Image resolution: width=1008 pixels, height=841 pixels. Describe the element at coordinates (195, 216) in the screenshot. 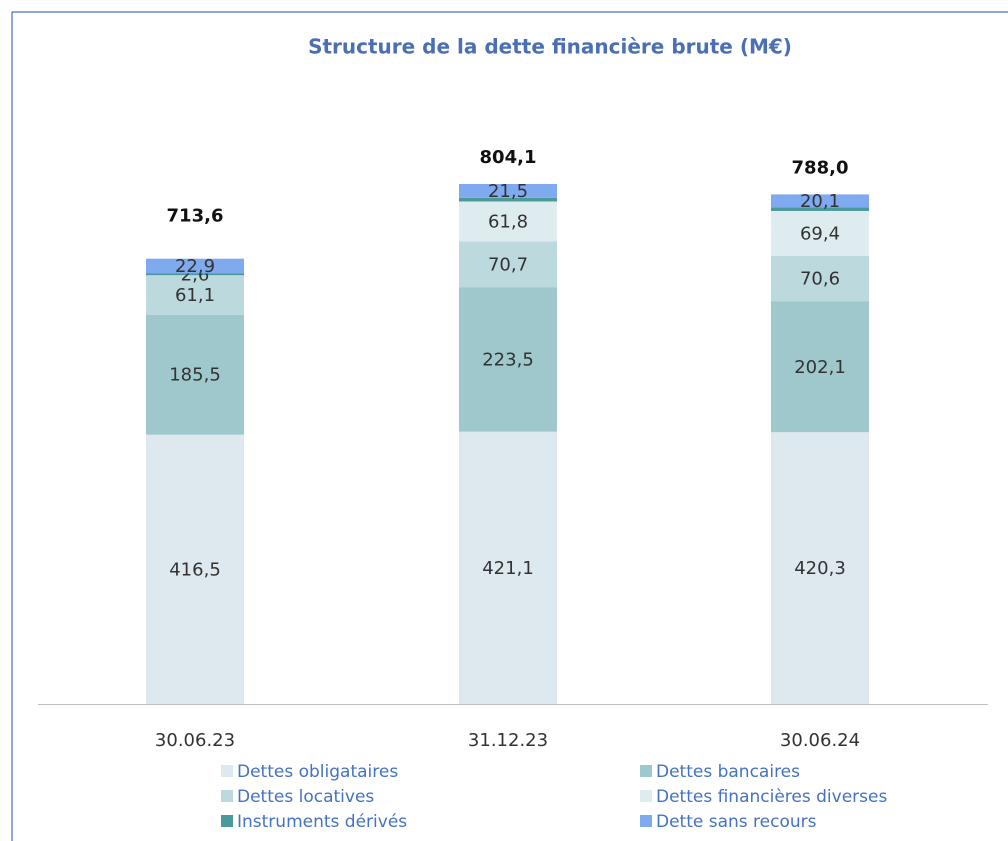

I see `total-label: 713,6` at that location.